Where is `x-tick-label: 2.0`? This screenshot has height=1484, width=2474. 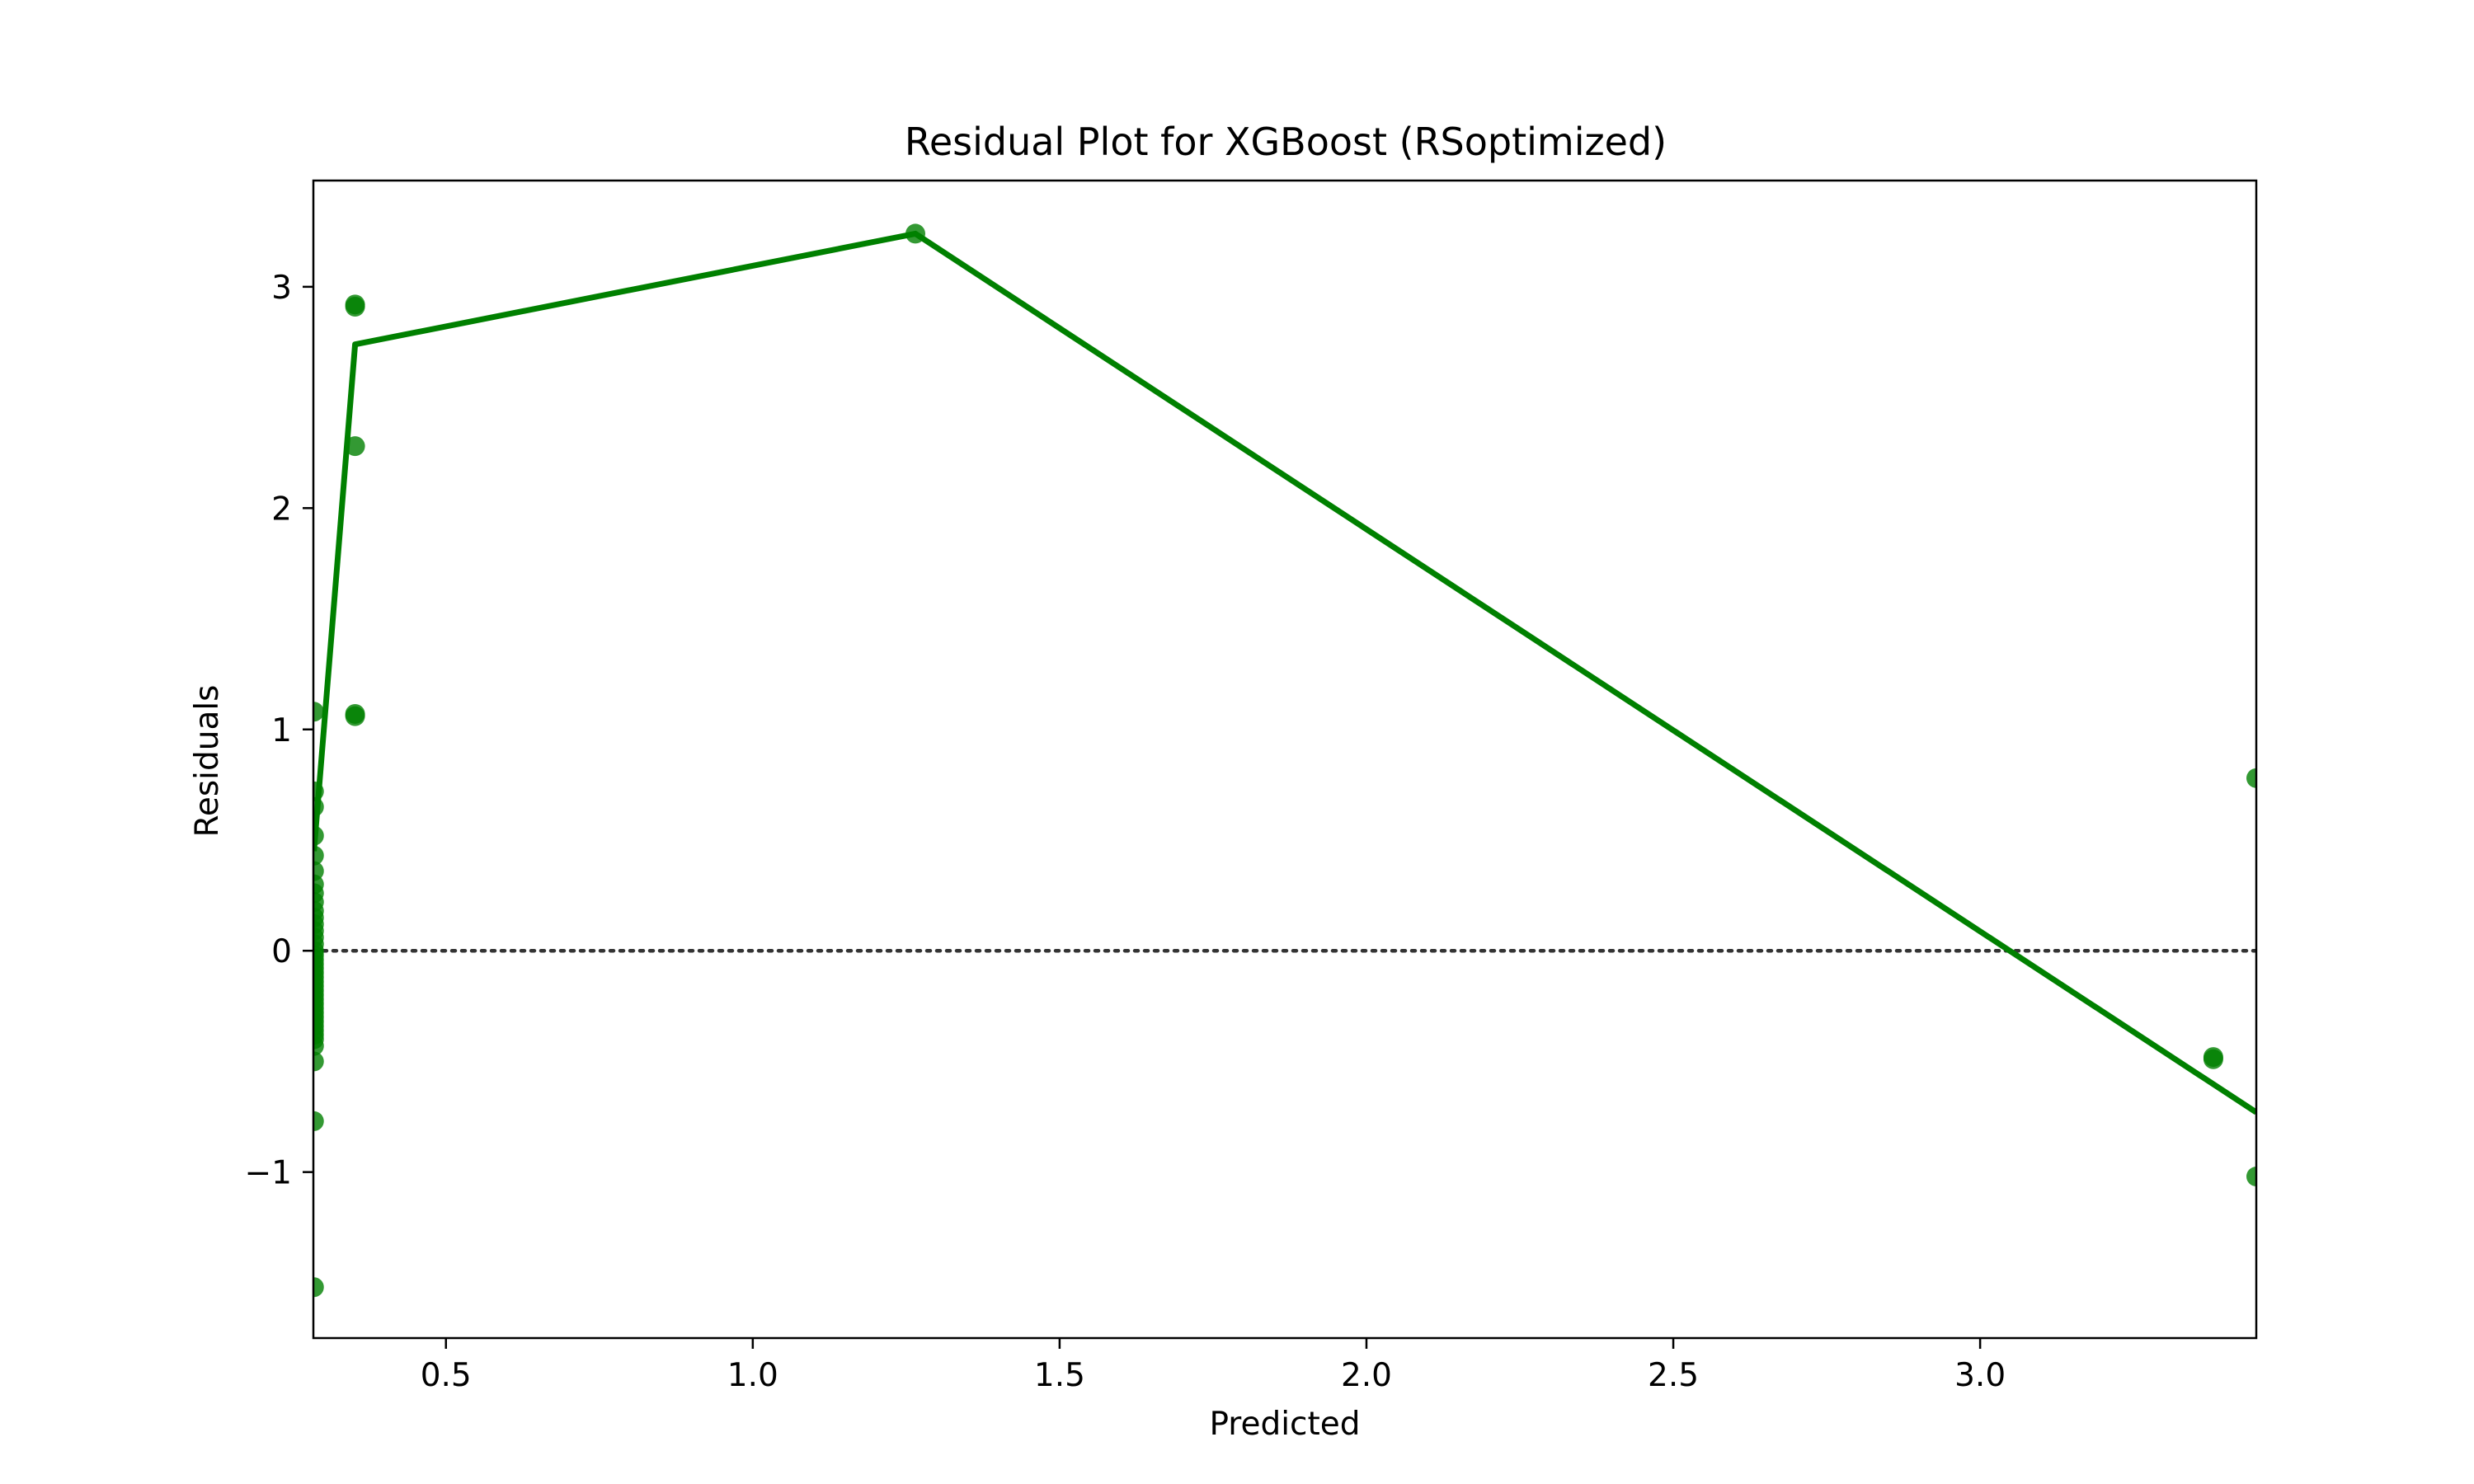 x-tick-label: 2.0 is located at coordinates (1366, 1375).